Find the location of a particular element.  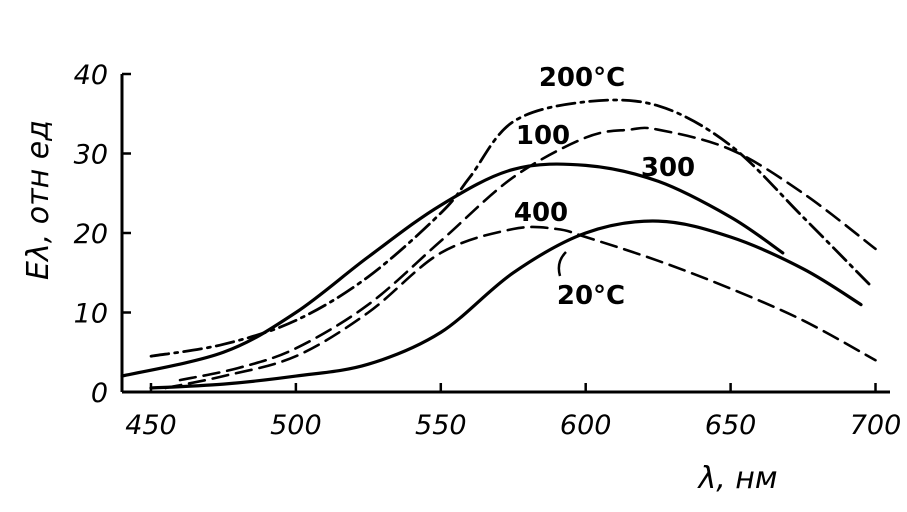

x-tick-label: 450 is located at coordinates (151, 425).